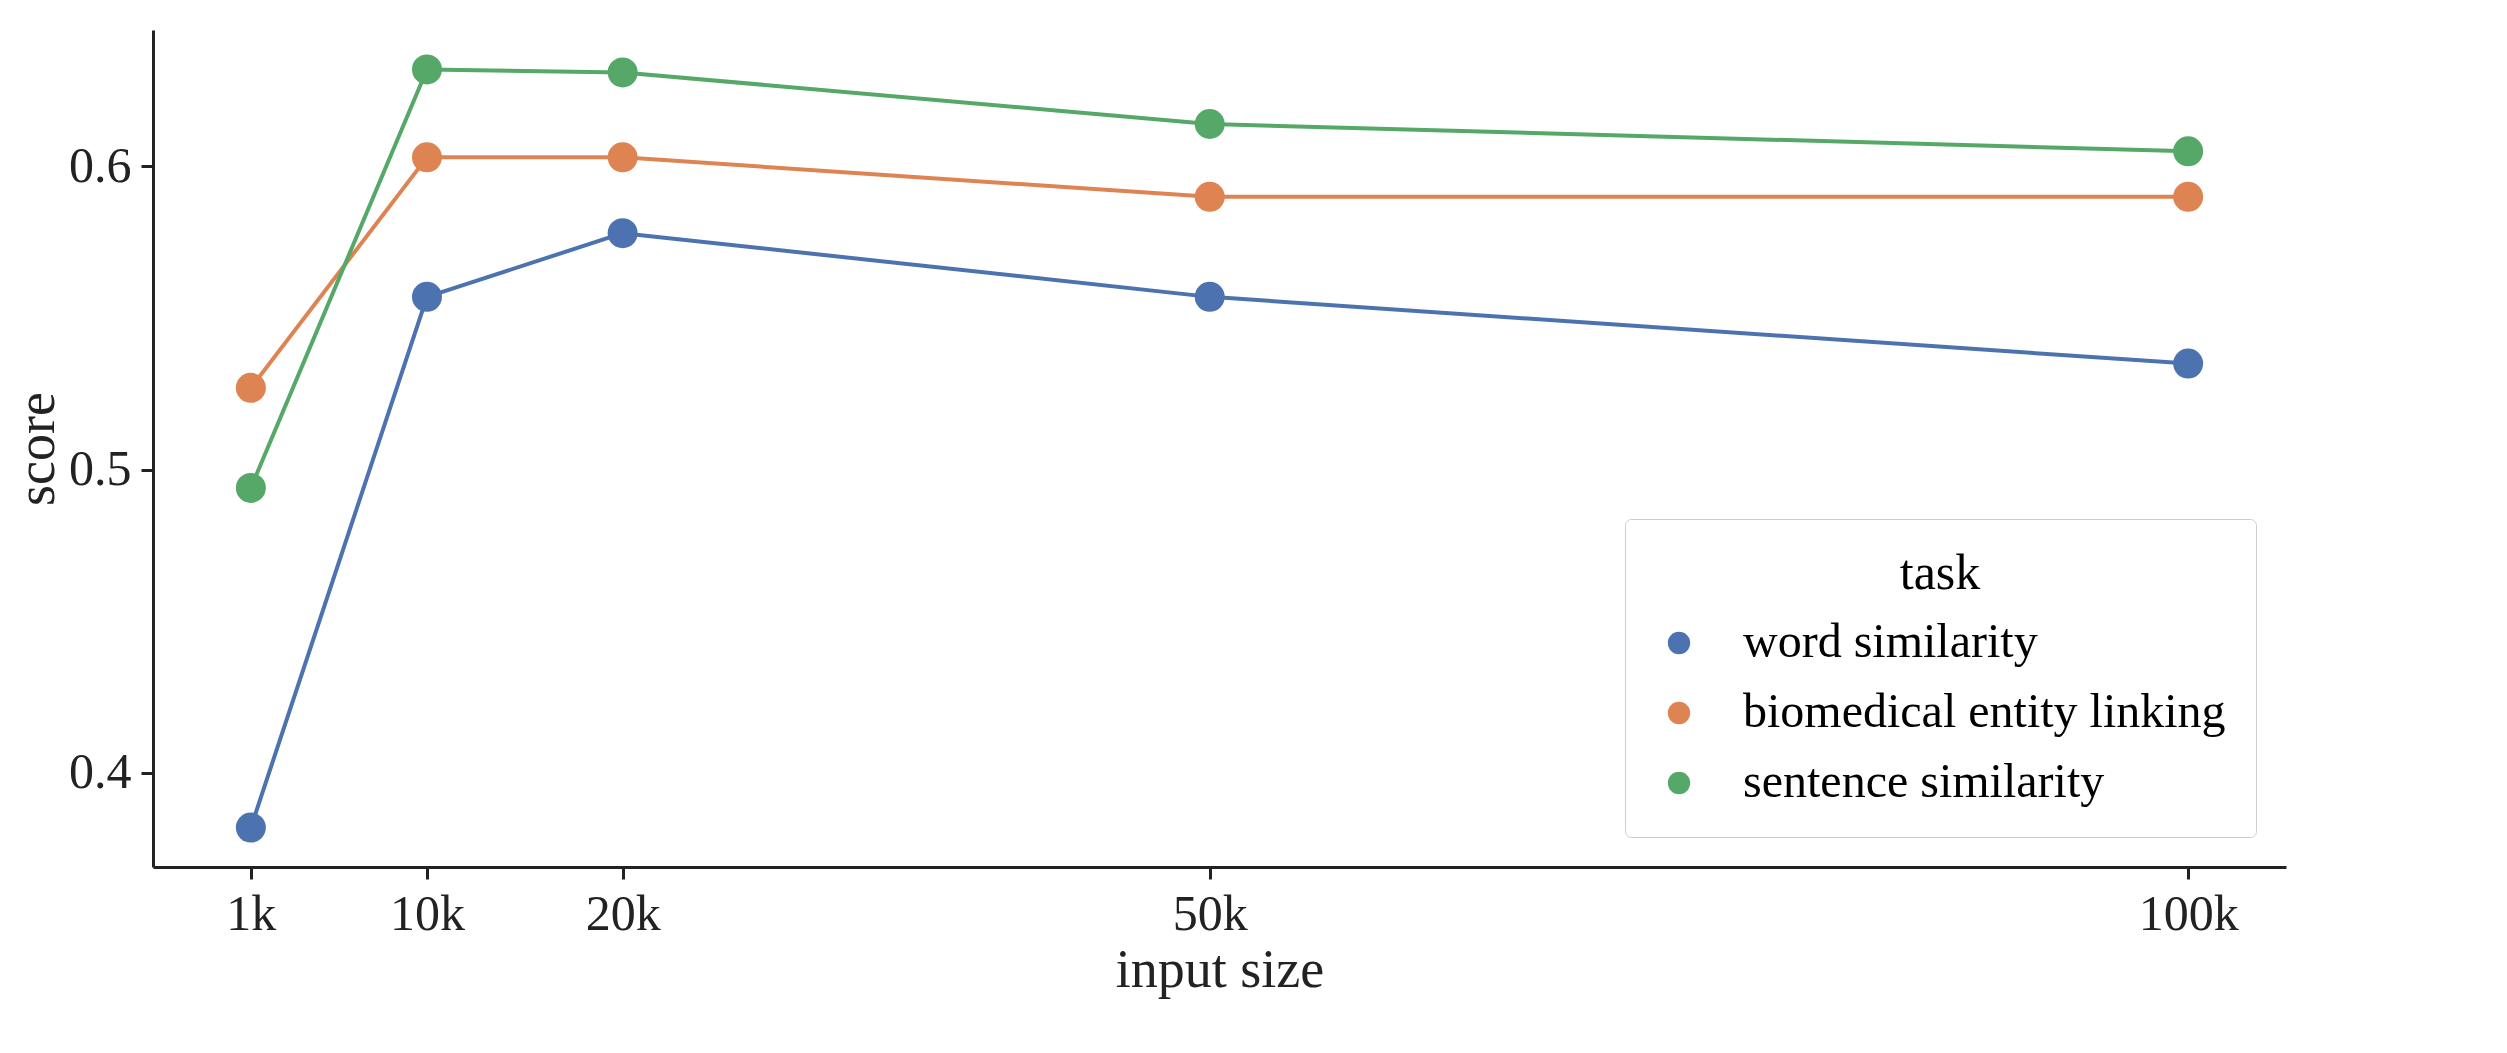  Describe the element at coordinates (100, 771) in the screenshot. I see `y-tick-label: 0.4` at that location.